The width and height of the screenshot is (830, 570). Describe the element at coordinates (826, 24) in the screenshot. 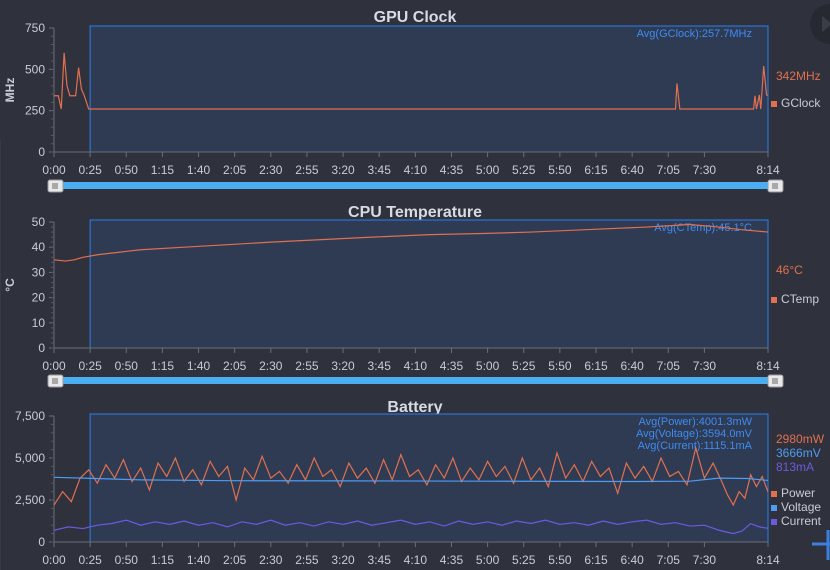

I see `play-icon` at that location.